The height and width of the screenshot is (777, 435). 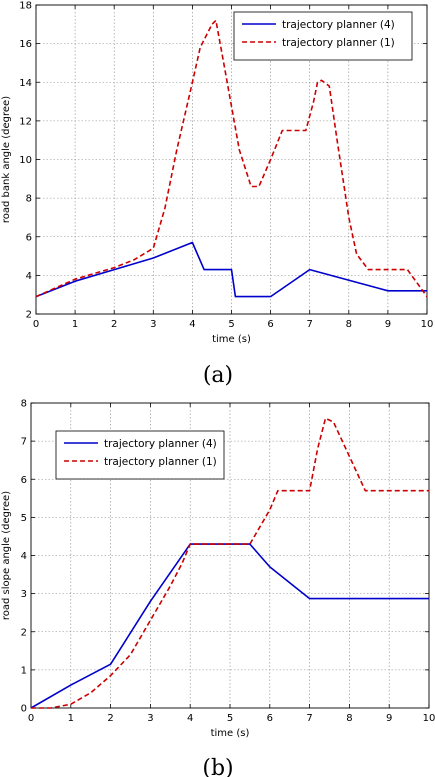 What do you see at coordinates (25, 6) in the screenshot?
I see `y-tick-label: 18` at bounding box center [25, 6].